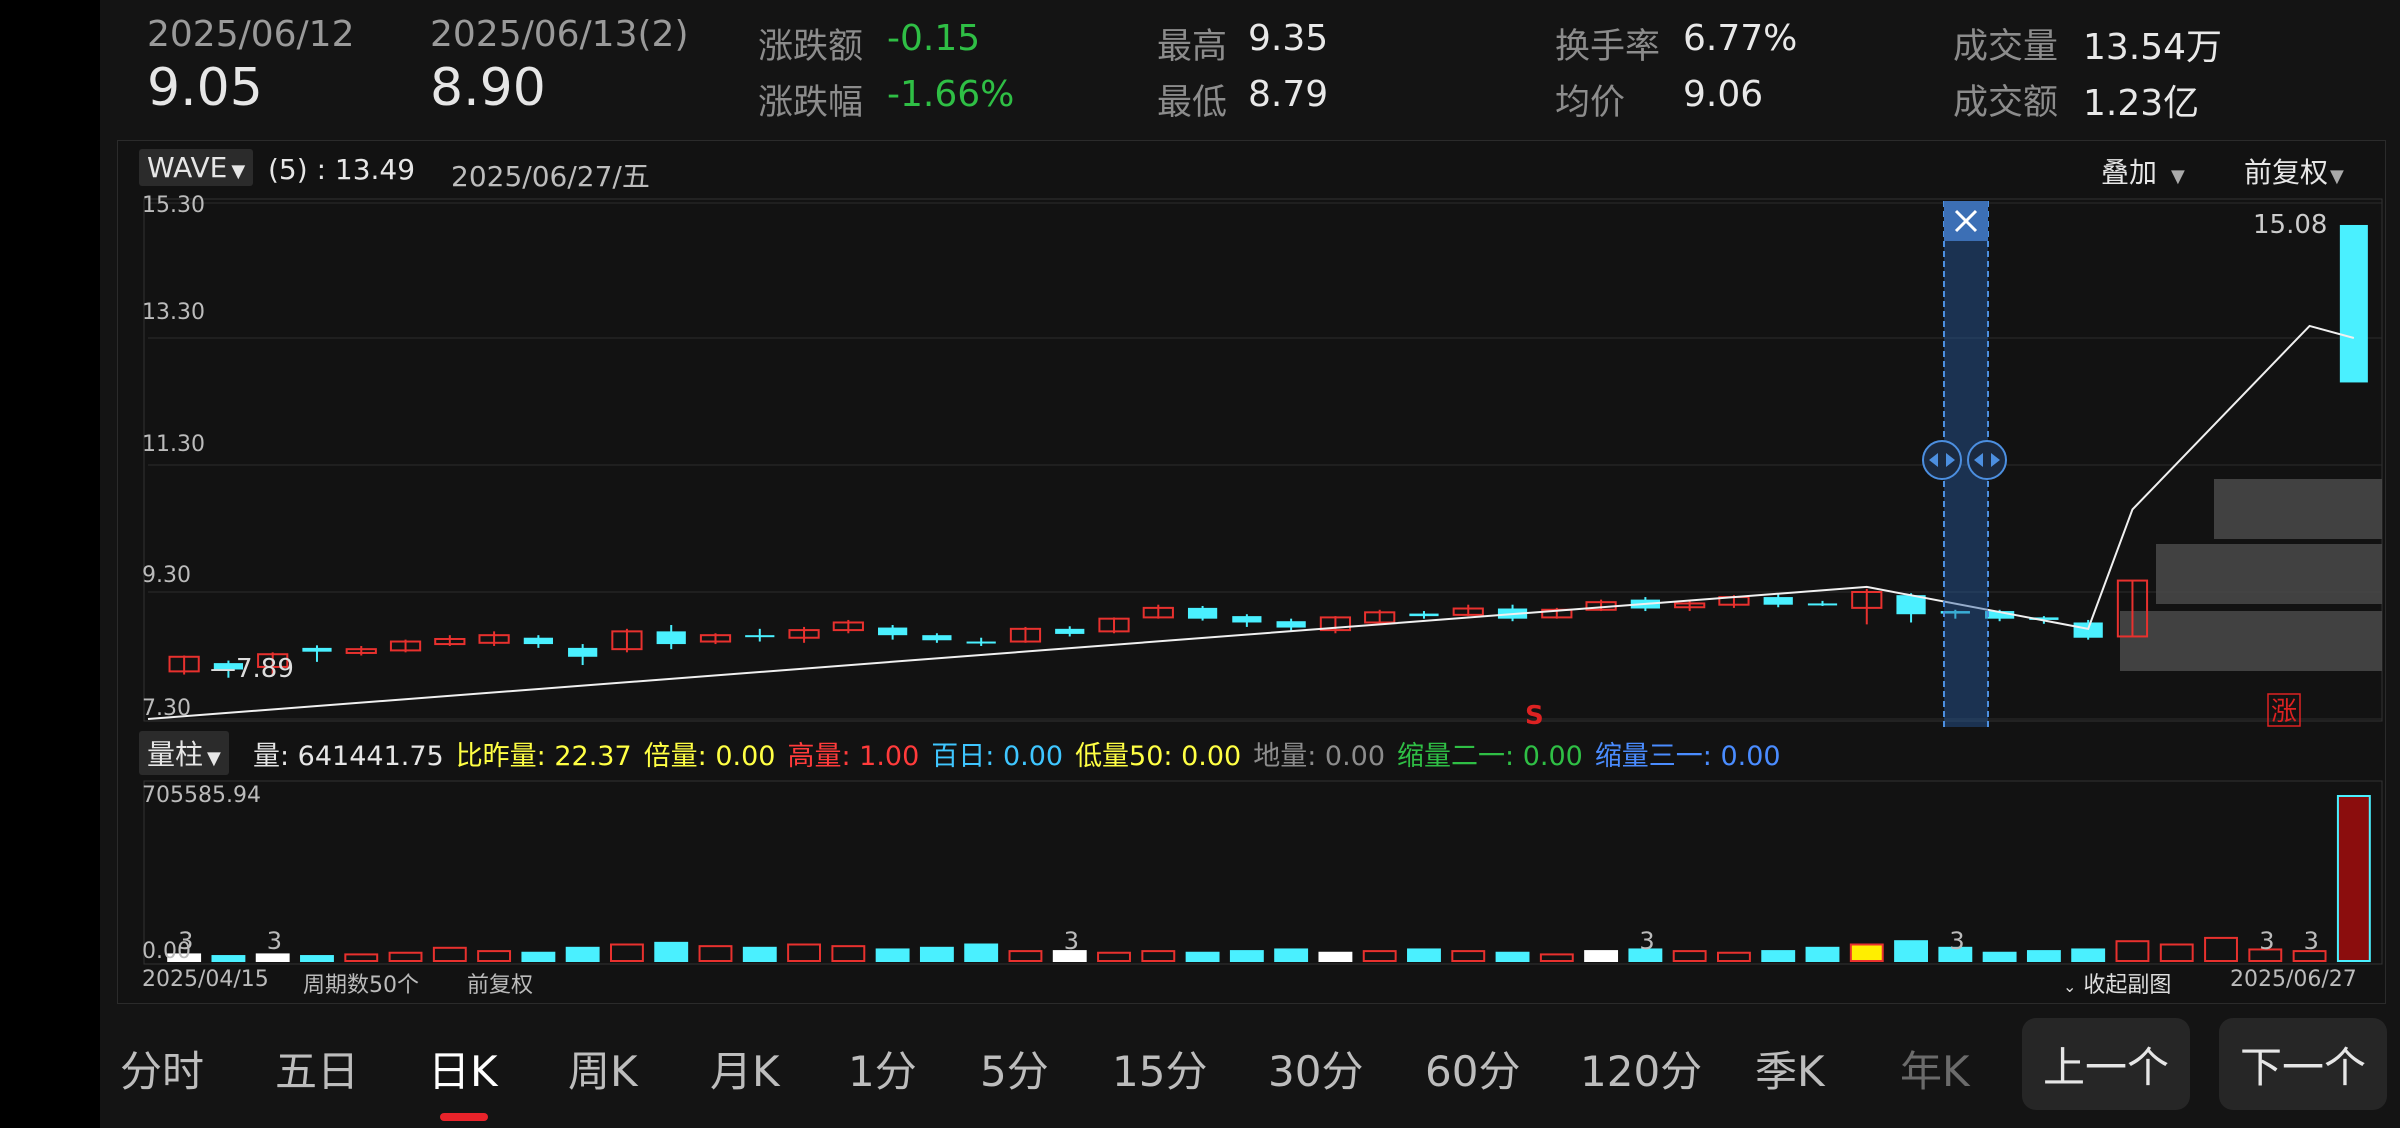 The image size is (2400, 1128). I want to click on limit-up-marker: 涨, so click(2284, 712).